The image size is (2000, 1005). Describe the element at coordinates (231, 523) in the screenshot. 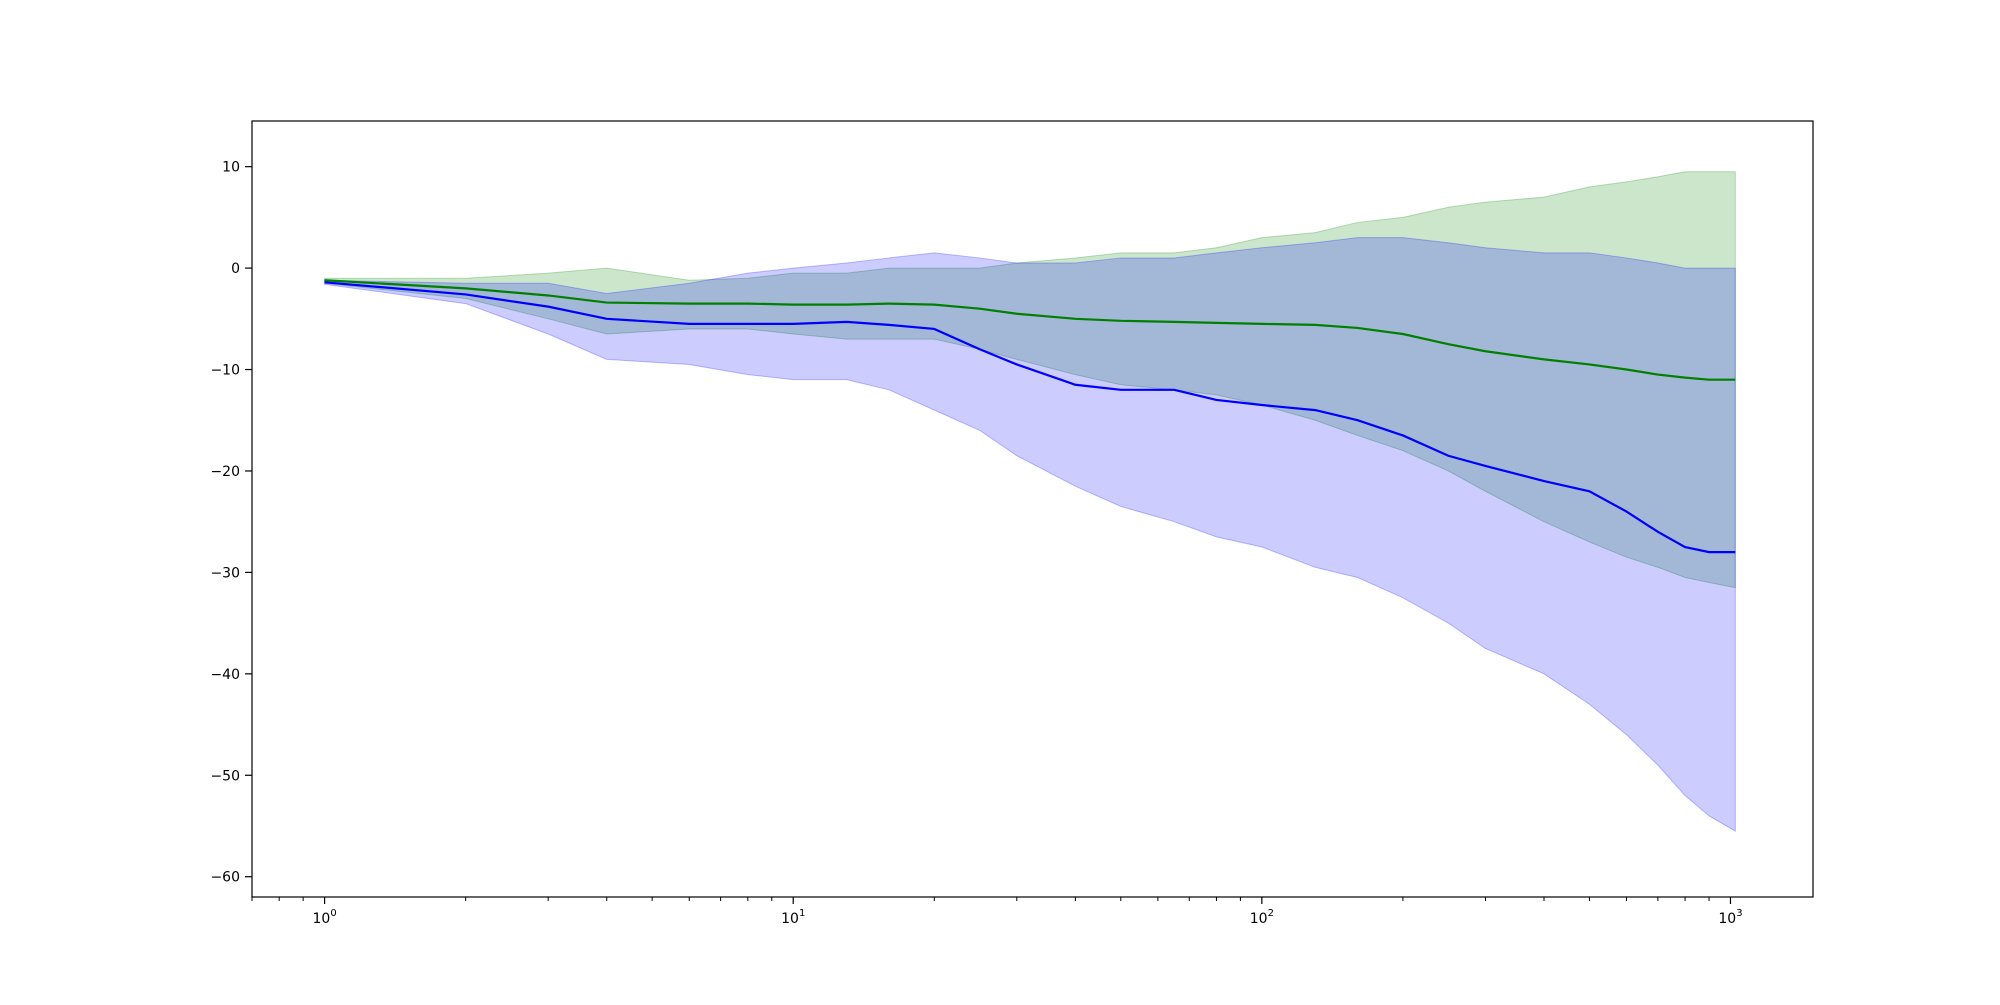

I see `y-axis: 10 0 −10 −20 −30 −40 −50 −60` at that location.